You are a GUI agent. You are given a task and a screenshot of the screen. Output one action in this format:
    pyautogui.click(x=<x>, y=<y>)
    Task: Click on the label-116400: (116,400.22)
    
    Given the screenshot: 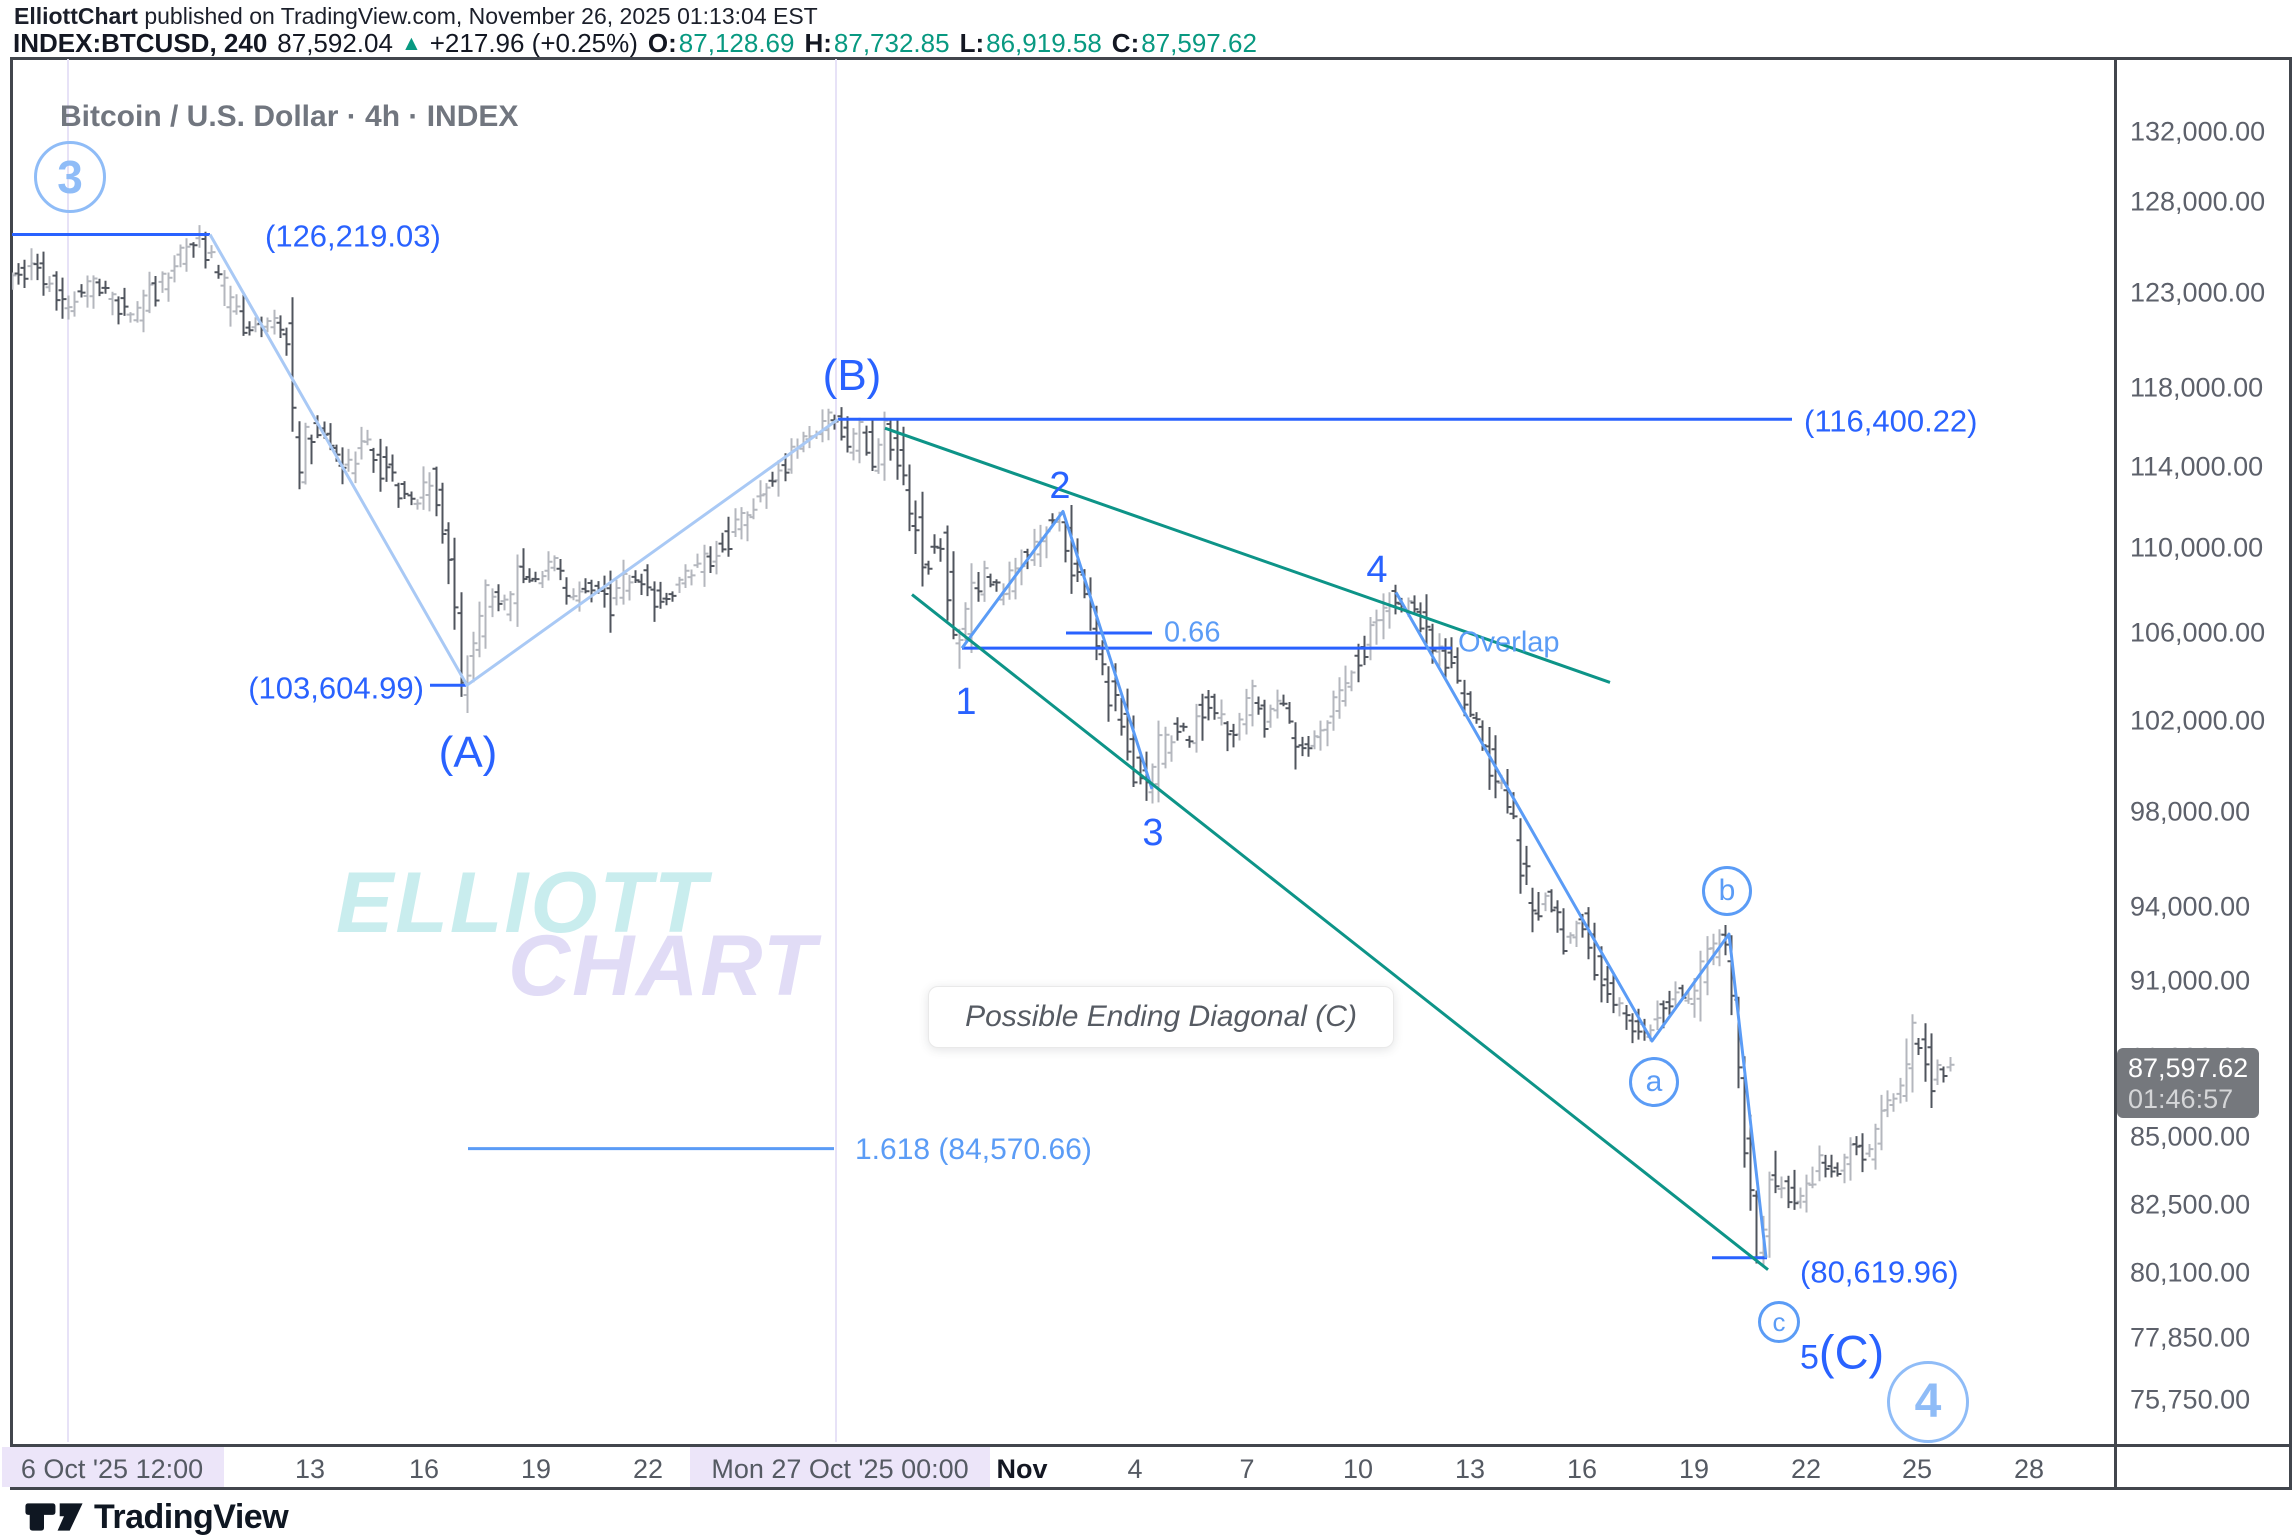 What is the action you would take?
    pyautogui.click(x=1891, y=421)
    